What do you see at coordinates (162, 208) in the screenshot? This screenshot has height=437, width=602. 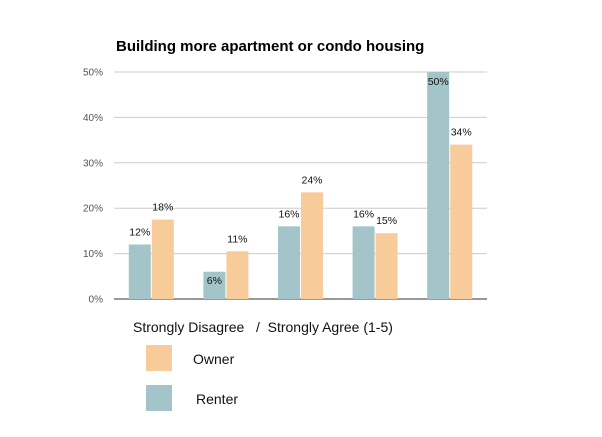 I see `data-label-owner-1: 18%` at bounding box center [162, 208].